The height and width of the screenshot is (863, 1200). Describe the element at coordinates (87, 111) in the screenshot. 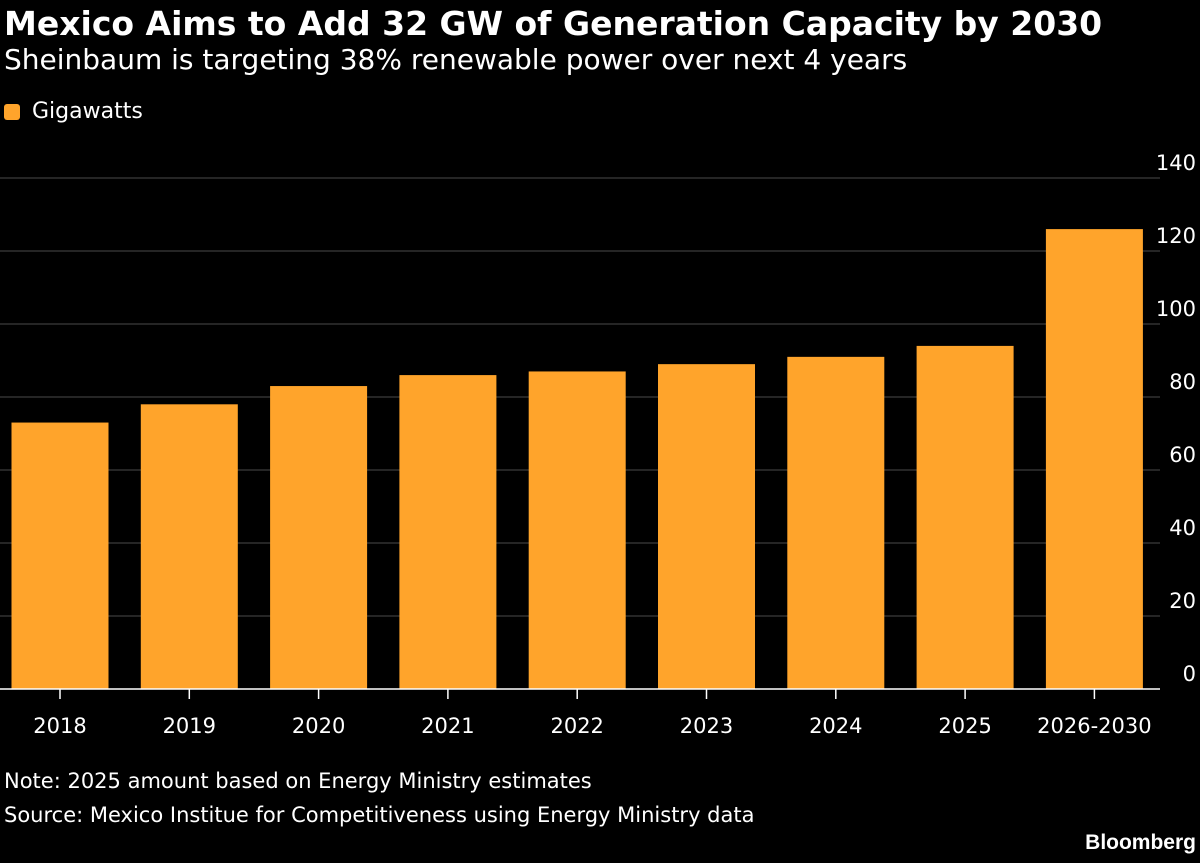

I see `legend-label: Gigawatts` at that location.